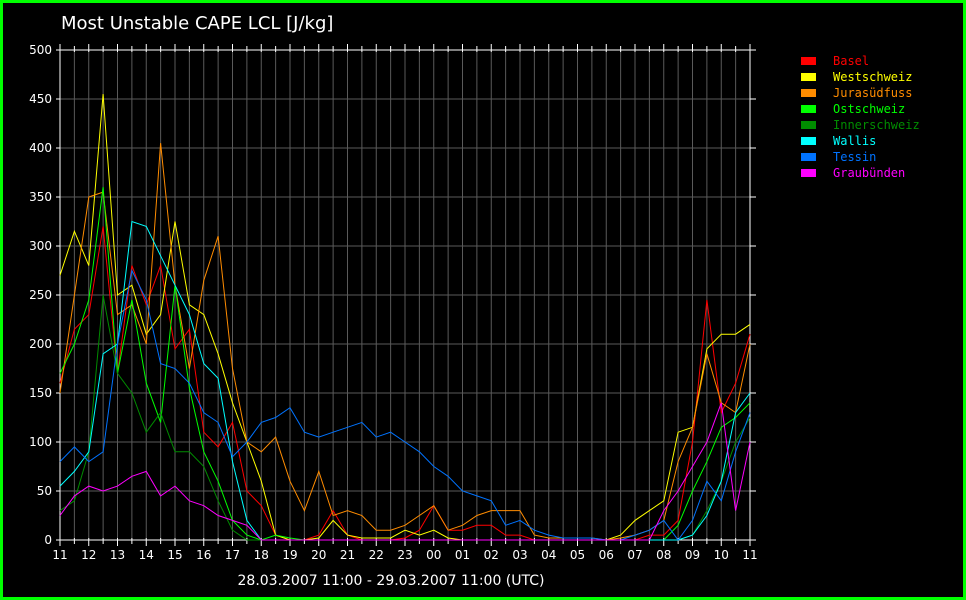 This screenshot has height=600, width=966. Describe the element at coordinates (873, 93) in the screenshot. I see `legend-label: Jurasüdfuss` at that location.